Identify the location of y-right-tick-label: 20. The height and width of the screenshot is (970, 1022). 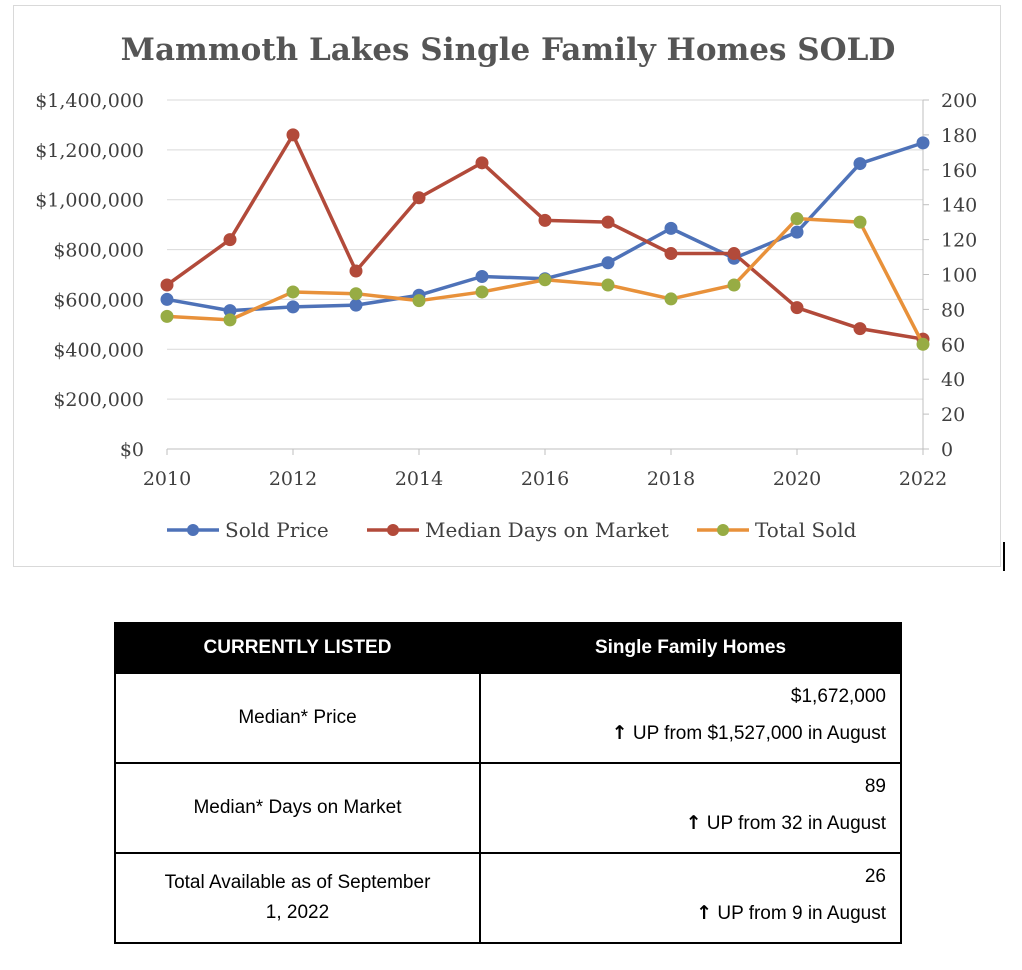
(953, 415).